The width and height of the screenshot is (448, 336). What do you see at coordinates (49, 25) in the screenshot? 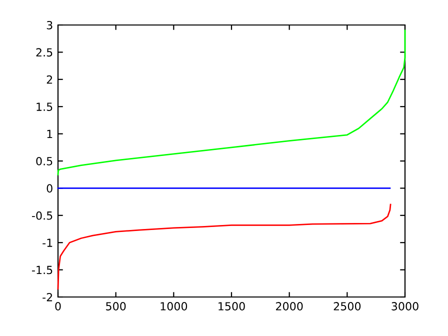
I see `y-tick-label: 3` at bounding box center [49, 25].